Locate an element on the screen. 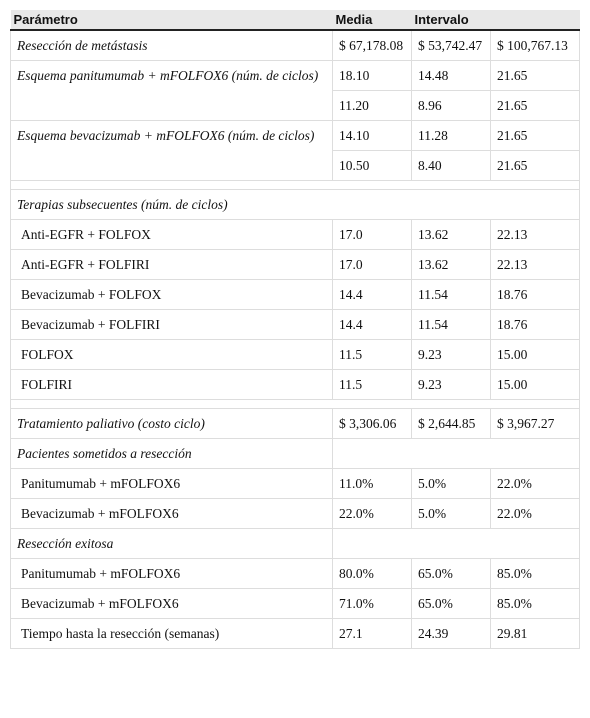 This screenshot has width=590, height=718. table-row: Bevacizumab + mFOLFOX6 71.0% 65.0% 85.0% is located at coordinates (295, 603).